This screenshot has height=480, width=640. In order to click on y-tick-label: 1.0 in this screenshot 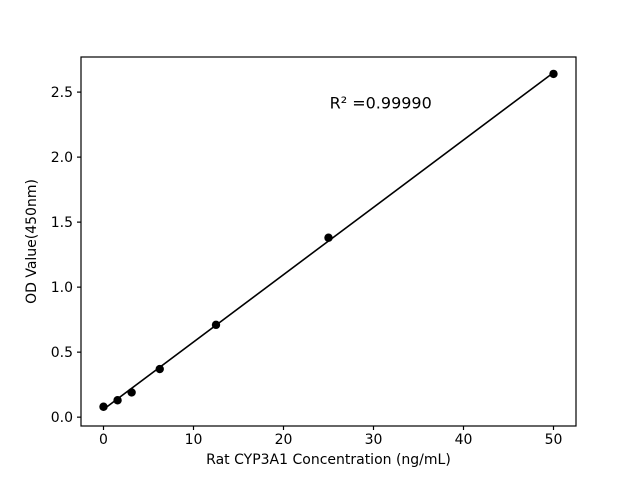, I will do `click(62, 288)`.